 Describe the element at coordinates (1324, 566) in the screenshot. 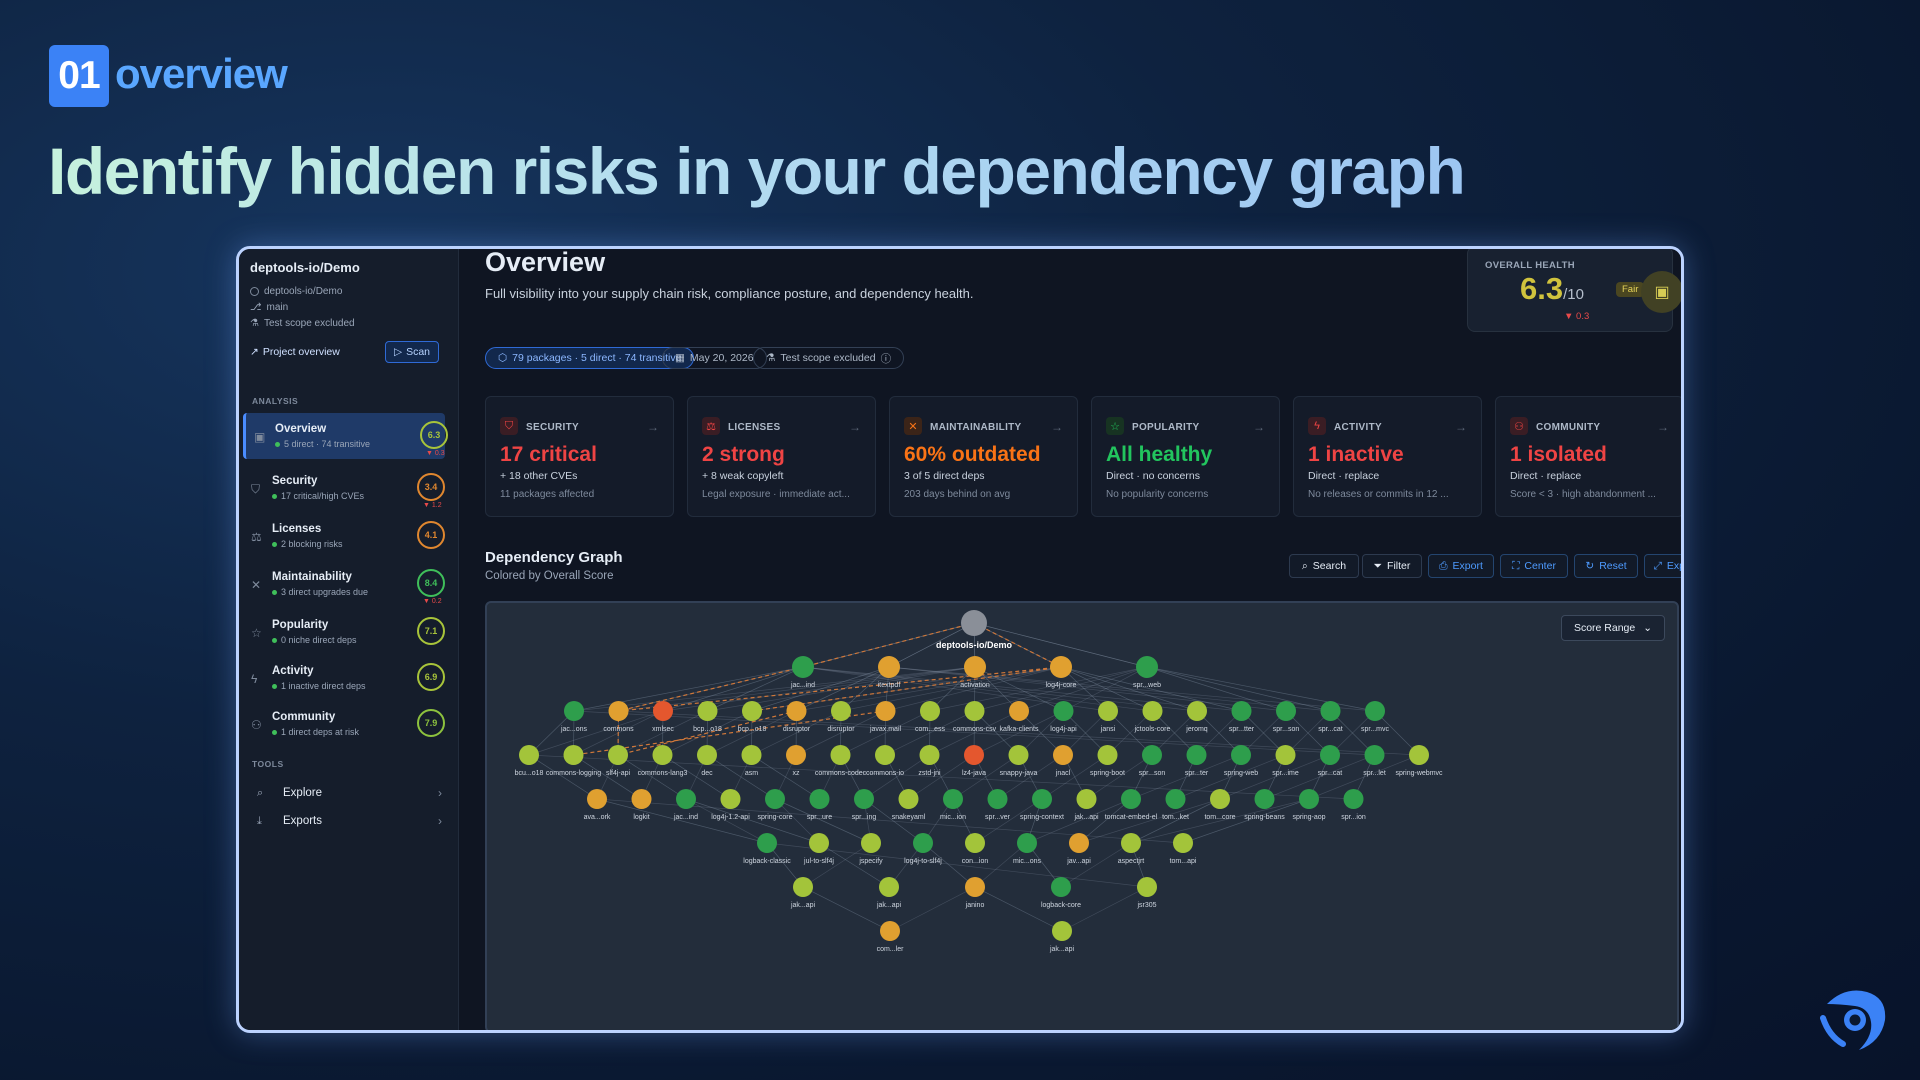

I see `search-button: ⌕ Search` at that location.